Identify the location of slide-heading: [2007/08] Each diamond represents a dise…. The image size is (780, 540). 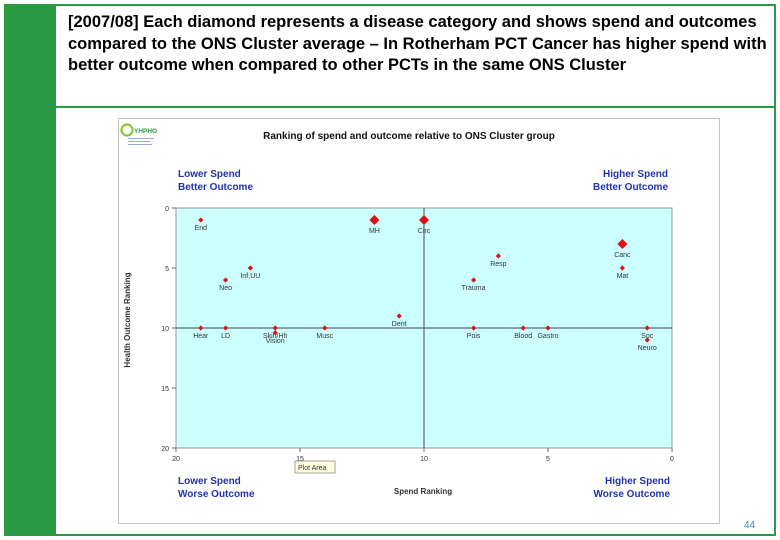
(417, 43).